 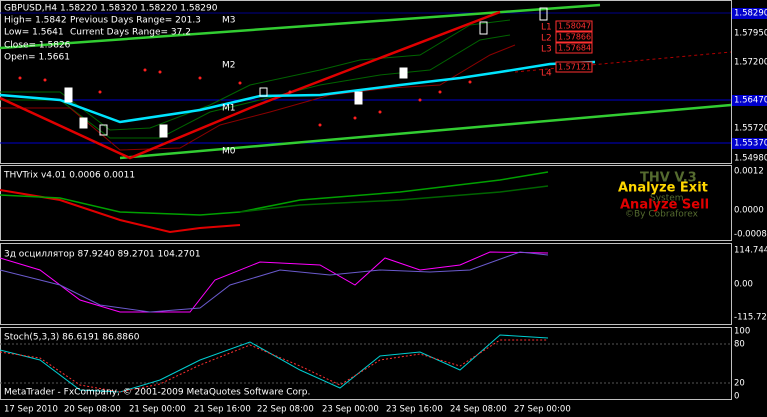 What do you see at coordinates (668, 178) in the screenshot?
I see `brand: THV V.3` at bounding box center [668, 178].